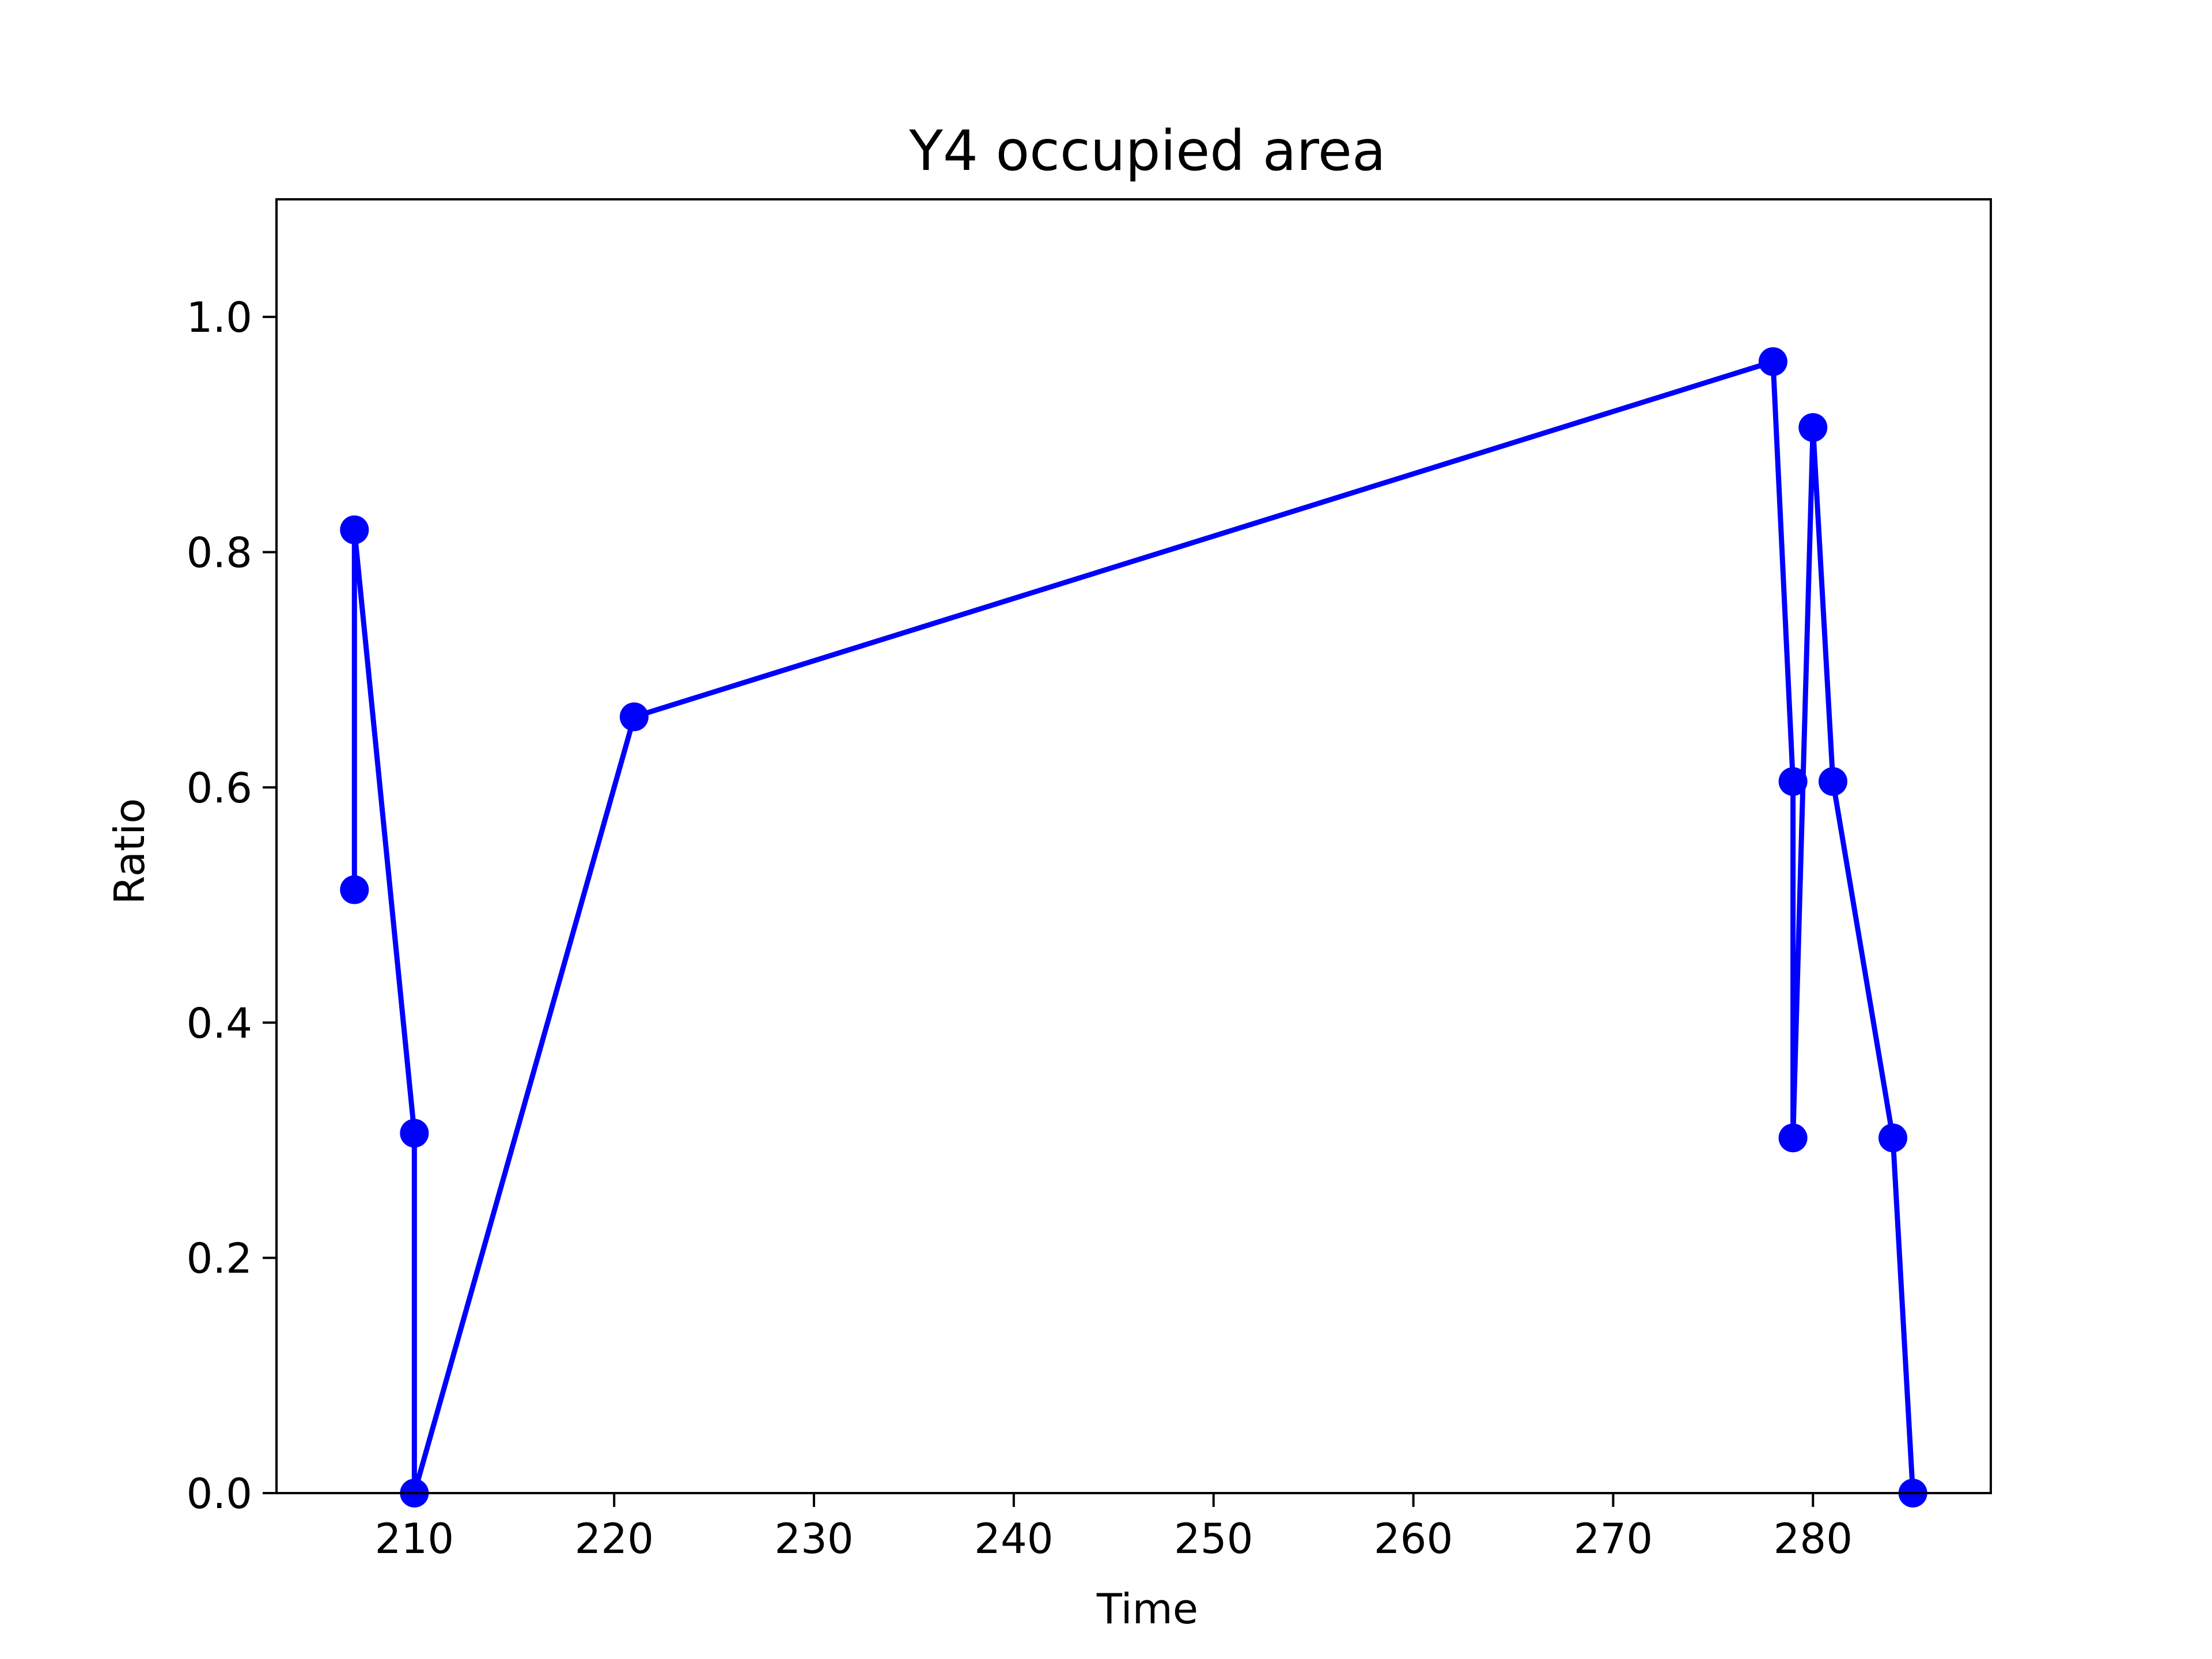 The height and width of the screenshot is (1659, 2212). Describe the element at coordinates (1813, 1538) in the screenshot. I see `x-tick-label: 280` at that location.